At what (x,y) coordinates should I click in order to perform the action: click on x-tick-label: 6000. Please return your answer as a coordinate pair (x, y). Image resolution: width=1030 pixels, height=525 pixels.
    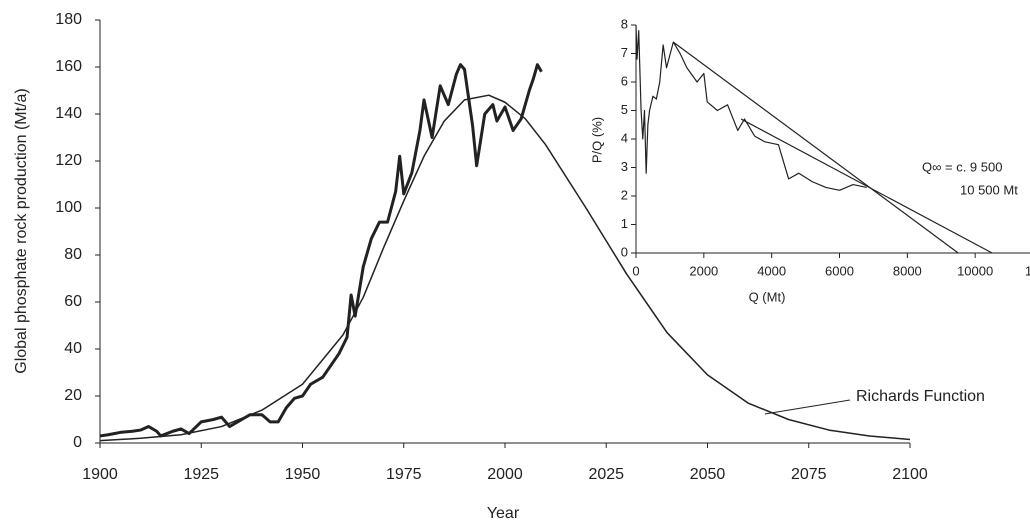
    Looking at the image, I should click on (839, 270).